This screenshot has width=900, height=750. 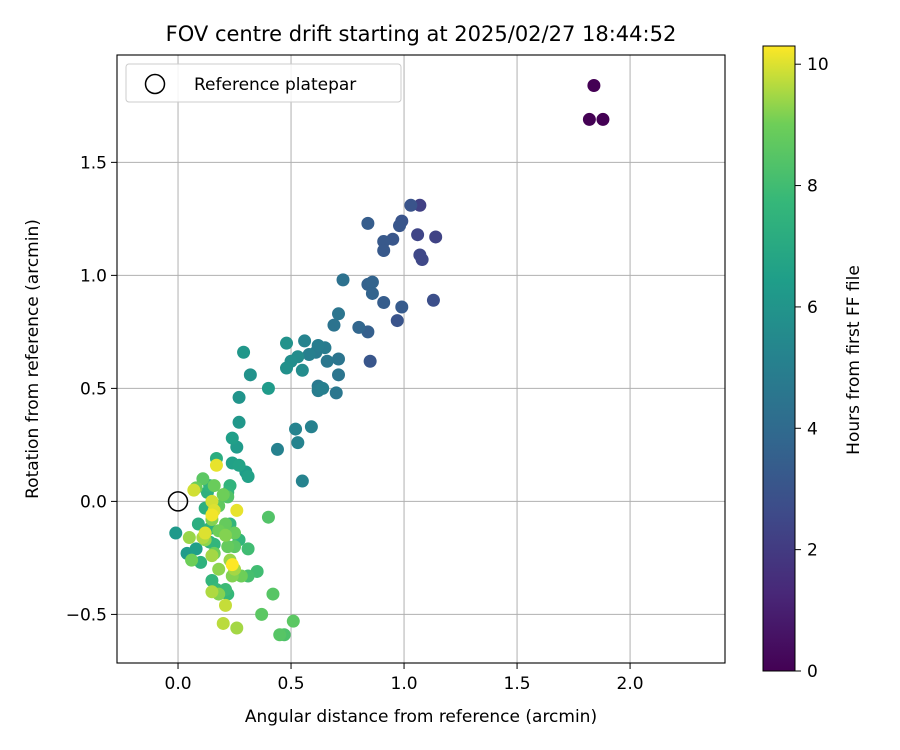 What do you see at coordinates (93, 502) in the screenshot?
I see `y-tick-label: 0.0` at bounding box center [93, 502].